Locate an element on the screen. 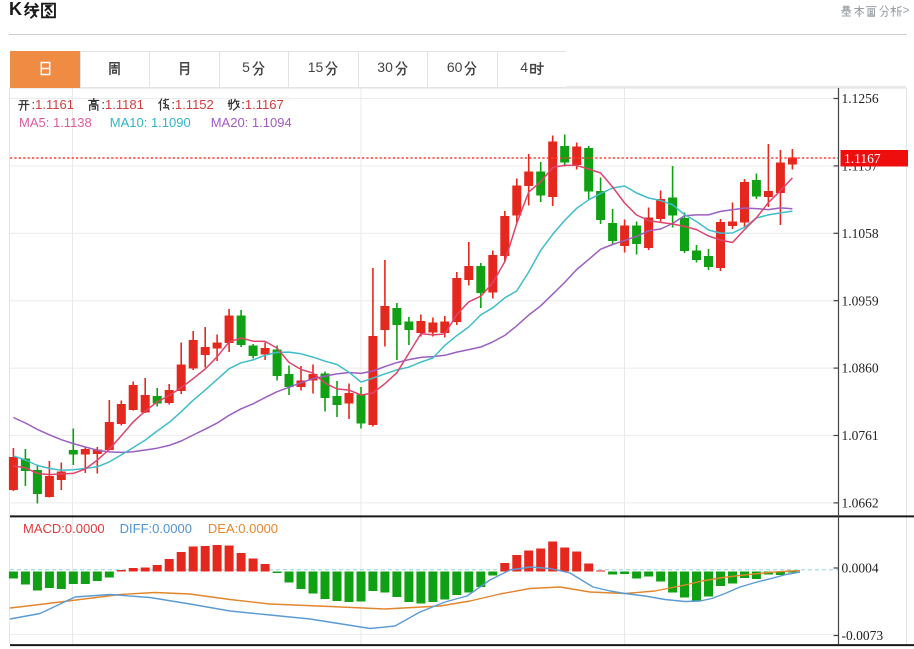  svg-text: 1.0959 is located at coordinates (860, 300).